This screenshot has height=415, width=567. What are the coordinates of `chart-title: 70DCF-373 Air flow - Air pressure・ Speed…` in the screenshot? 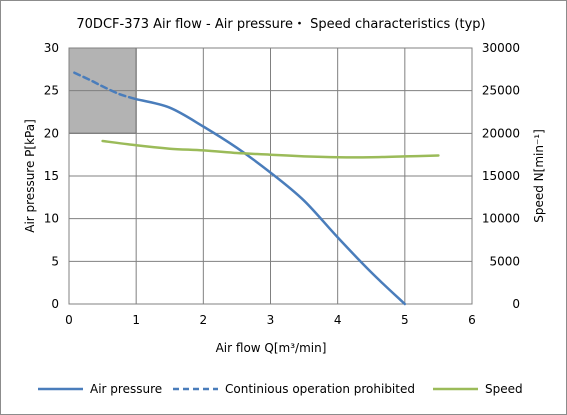 It's located at (280, 24).